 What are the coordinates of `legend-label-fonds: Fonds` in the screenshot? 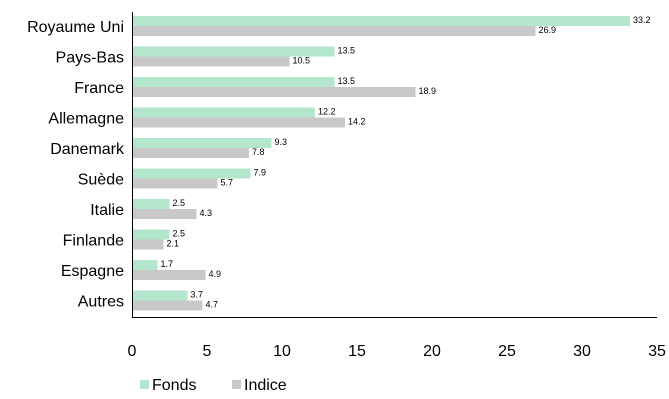 It's located at (174, 385).